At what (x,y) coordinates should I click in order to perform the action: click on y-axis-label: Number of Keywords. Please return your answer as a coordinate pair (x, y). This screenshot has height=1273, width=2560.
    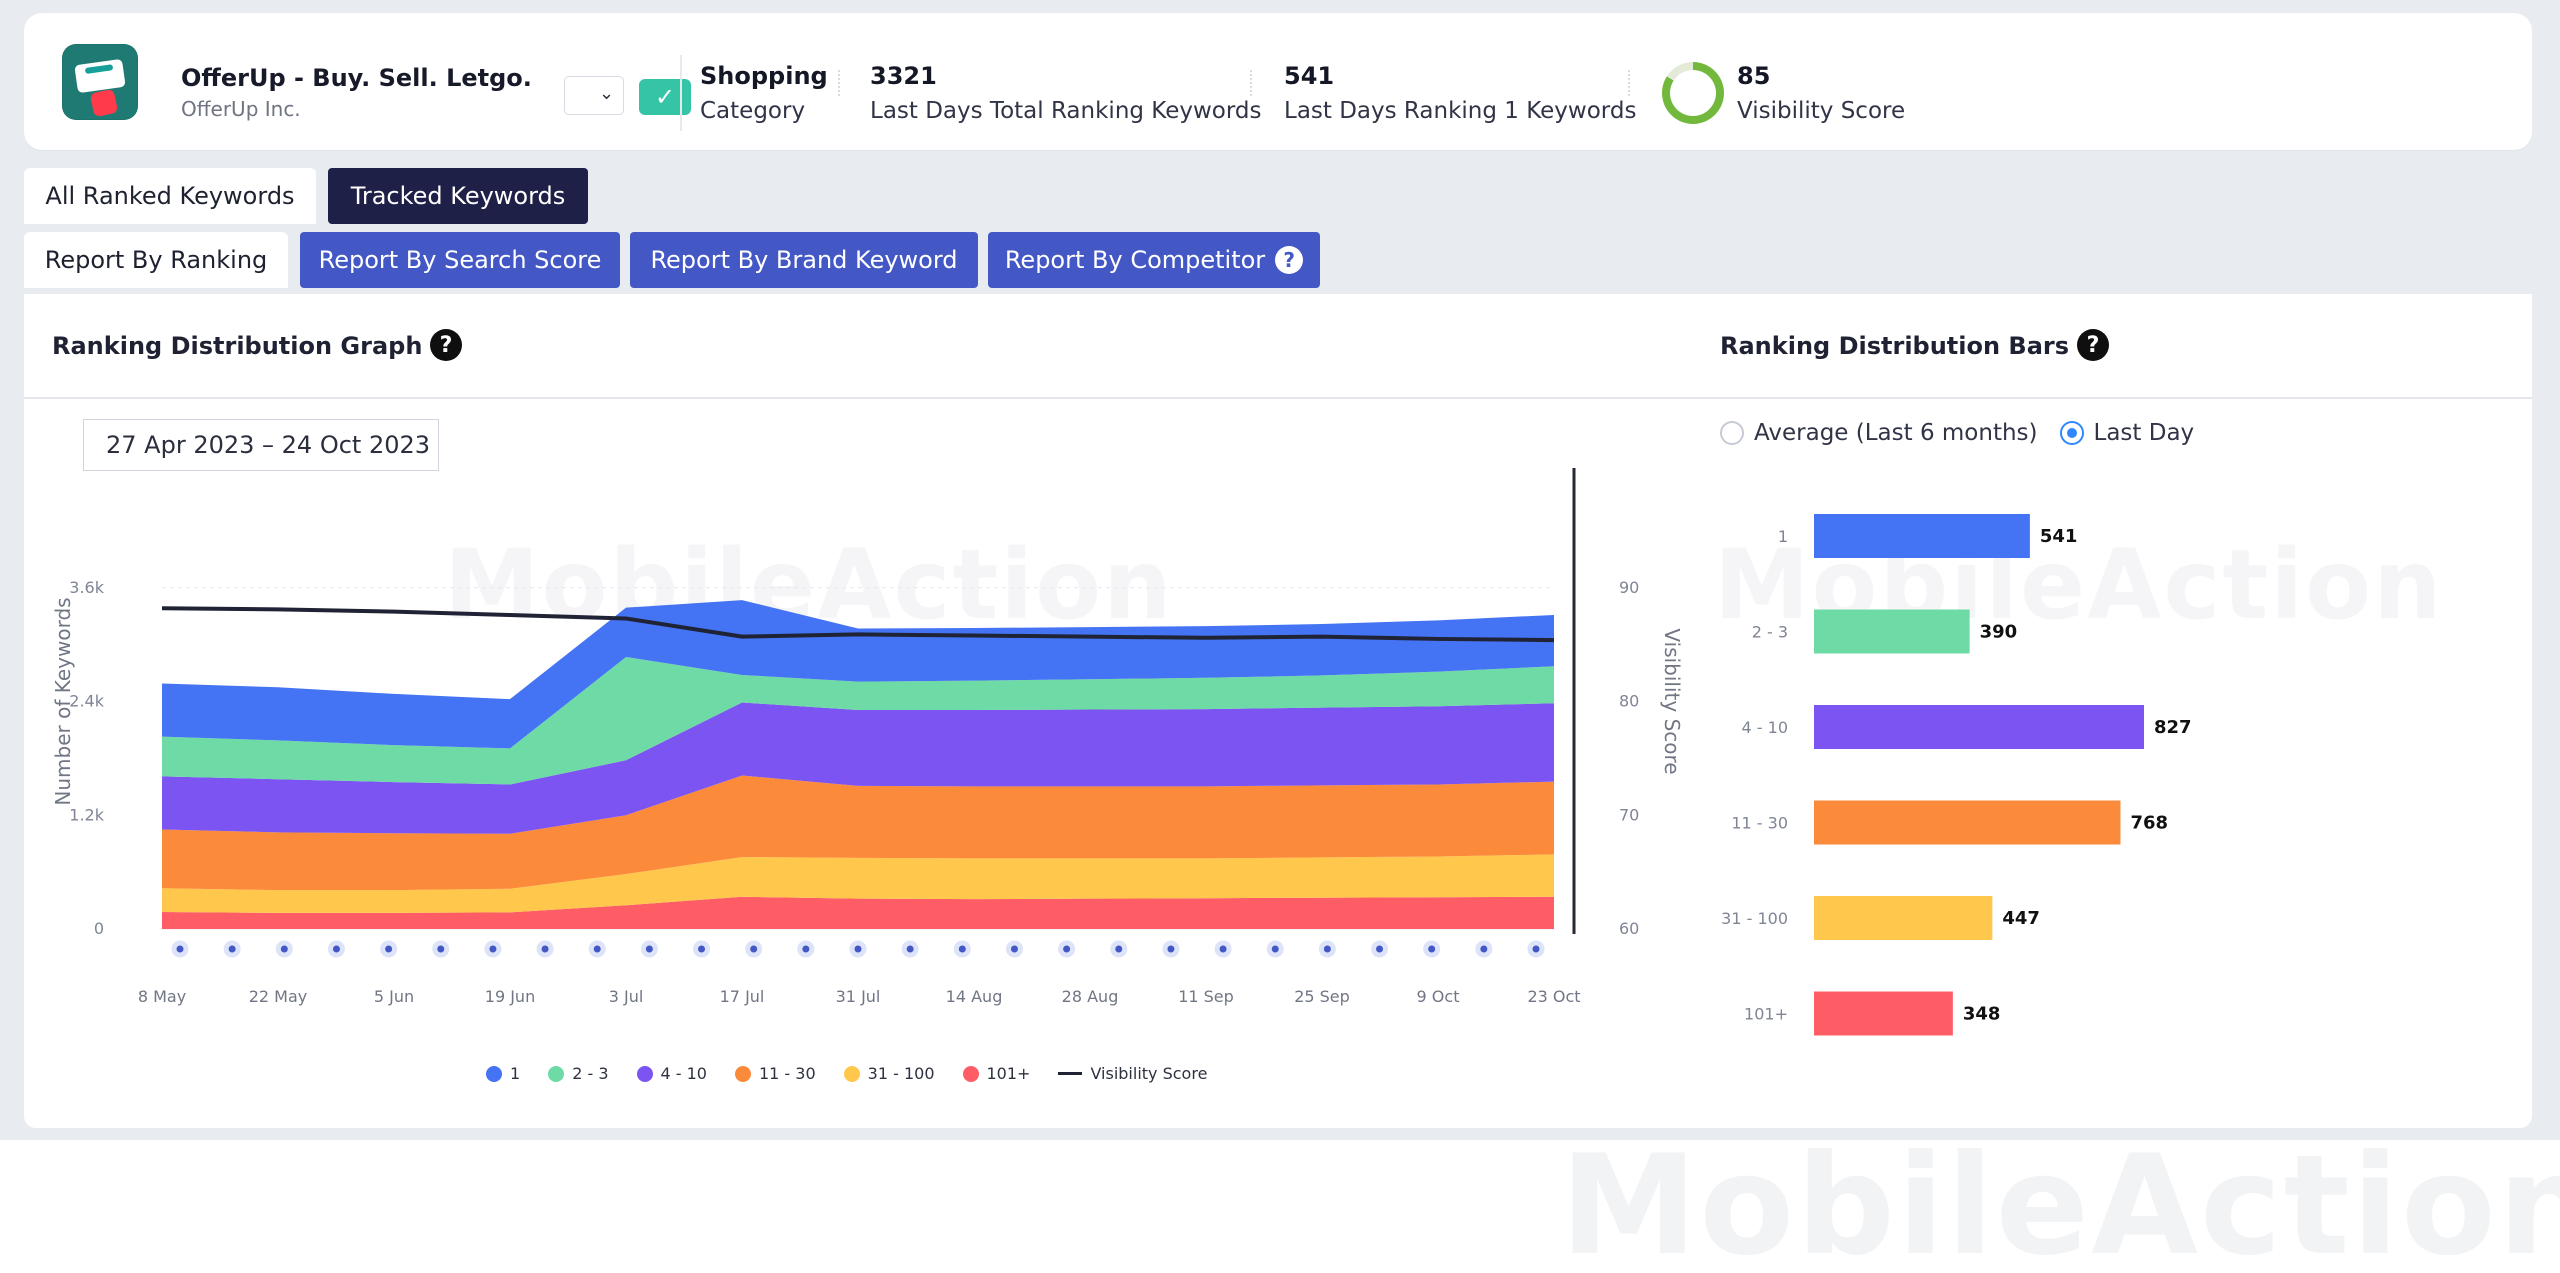
    Looking at the image, I should click on (63, 701).